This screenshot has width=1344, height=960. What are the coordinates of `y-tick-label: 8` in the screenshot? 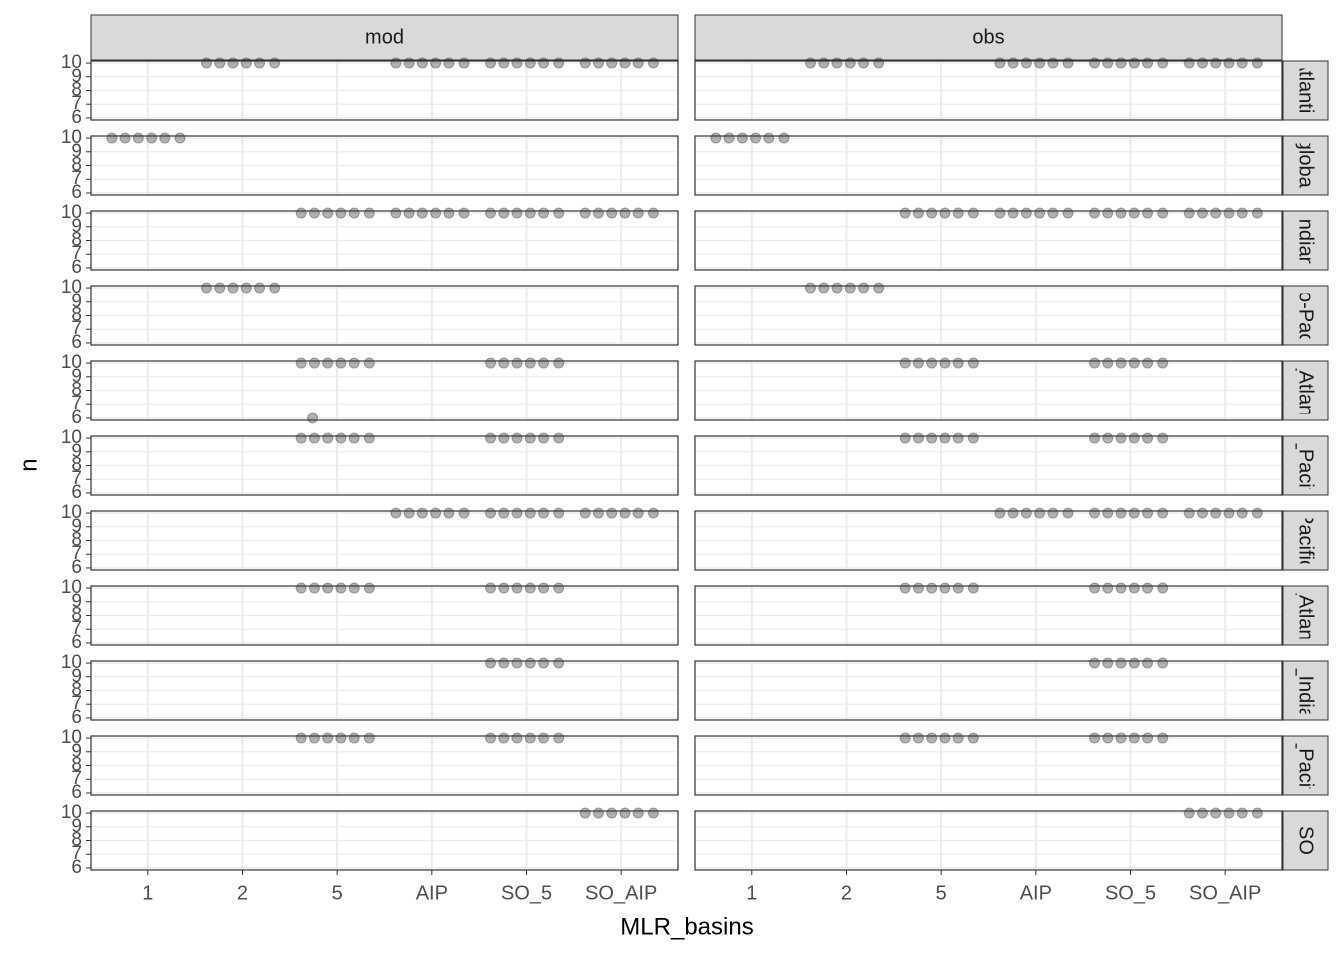 It's located at (76, 765).